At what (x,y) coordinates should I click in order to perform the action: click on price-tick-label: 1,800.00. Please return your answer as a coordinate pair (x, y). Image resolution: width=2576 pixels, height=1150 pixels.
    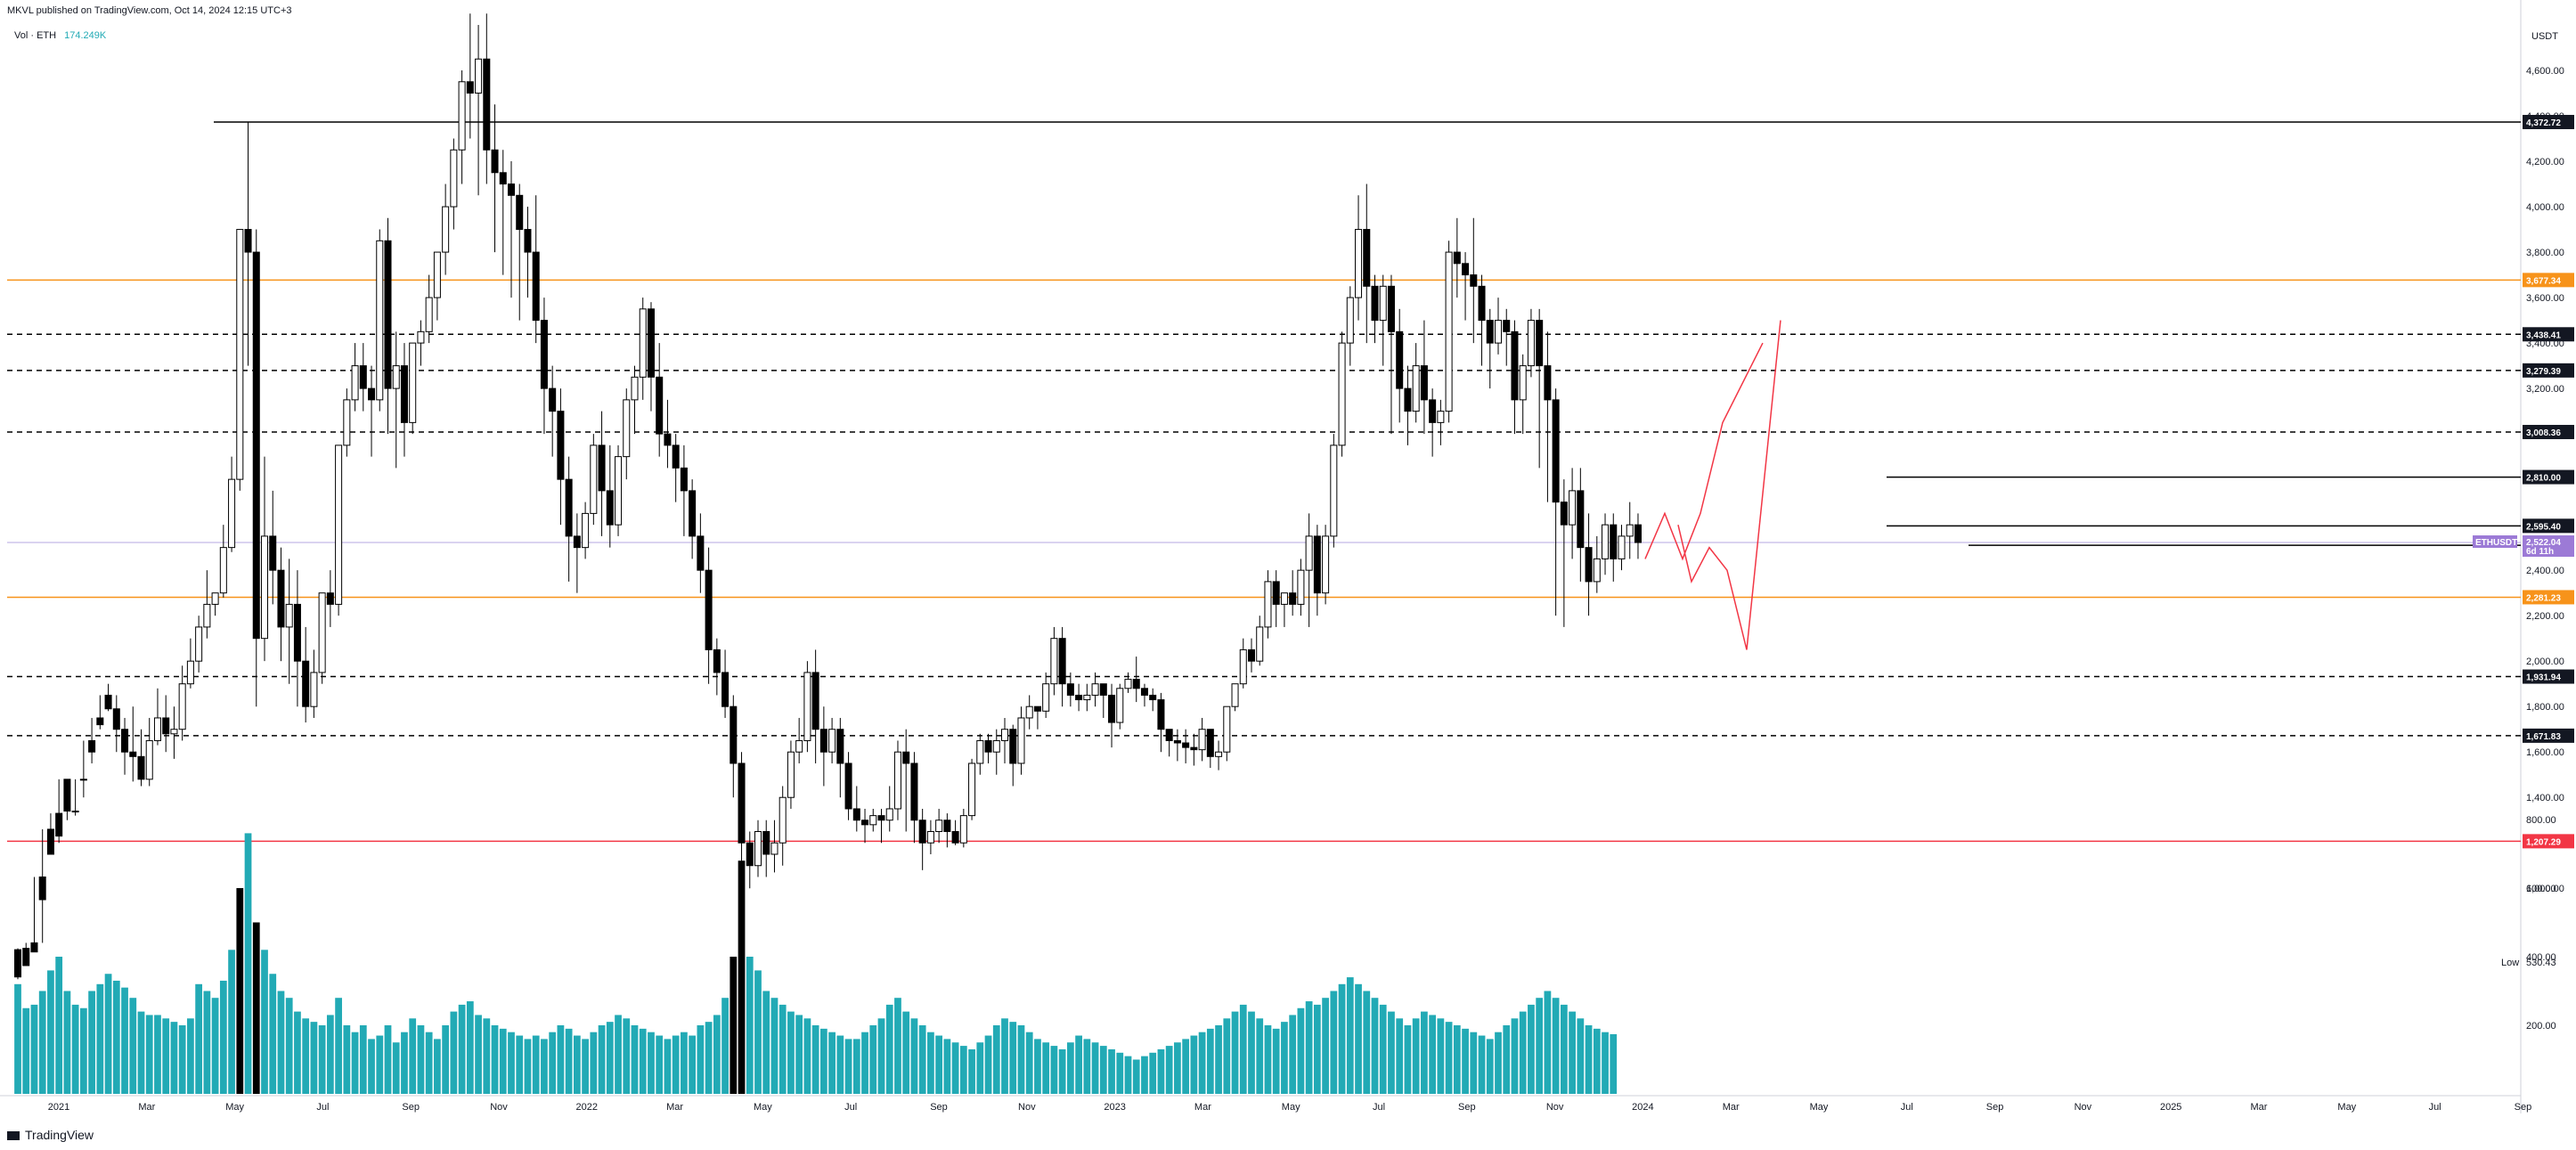
    Looking at the image, I should click on (2545, 707).